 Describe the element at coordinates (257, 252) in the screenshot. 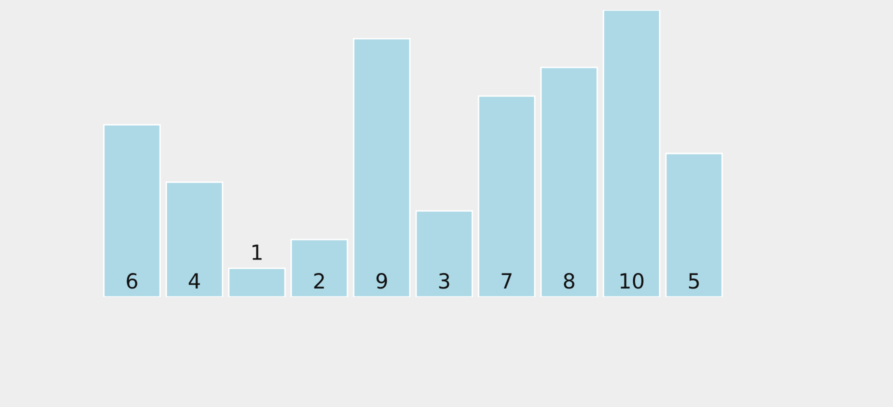

I see `data-label: 1` at that location.